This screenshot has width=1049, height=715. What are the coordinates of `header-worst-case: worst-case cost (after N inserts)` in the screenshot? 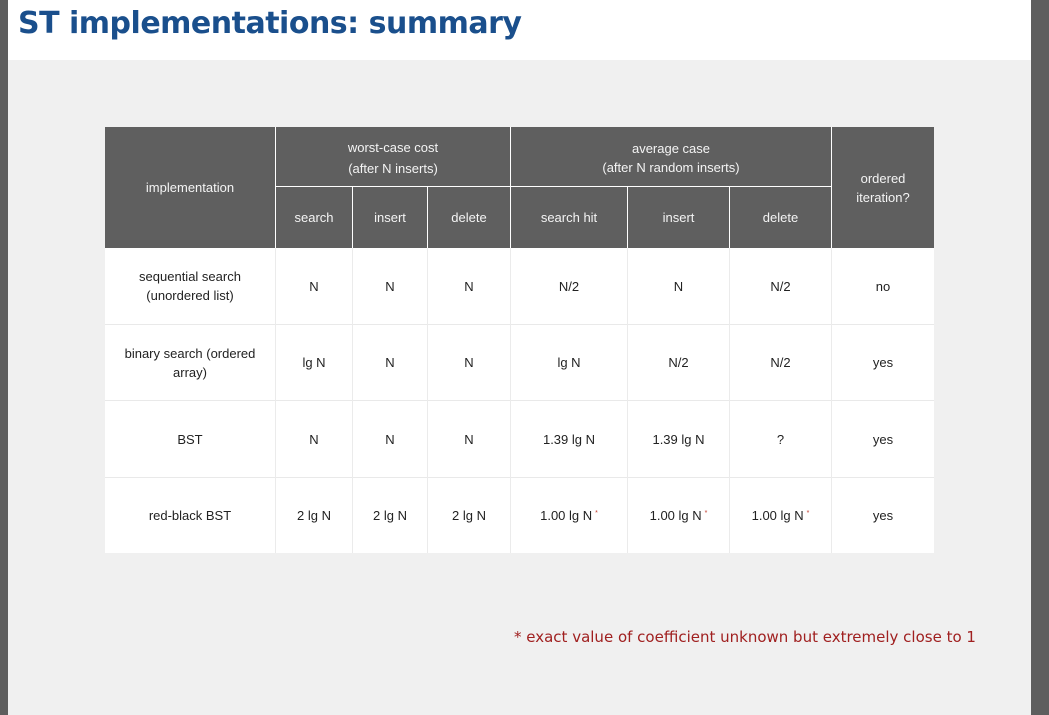 It's located at (393, 156).